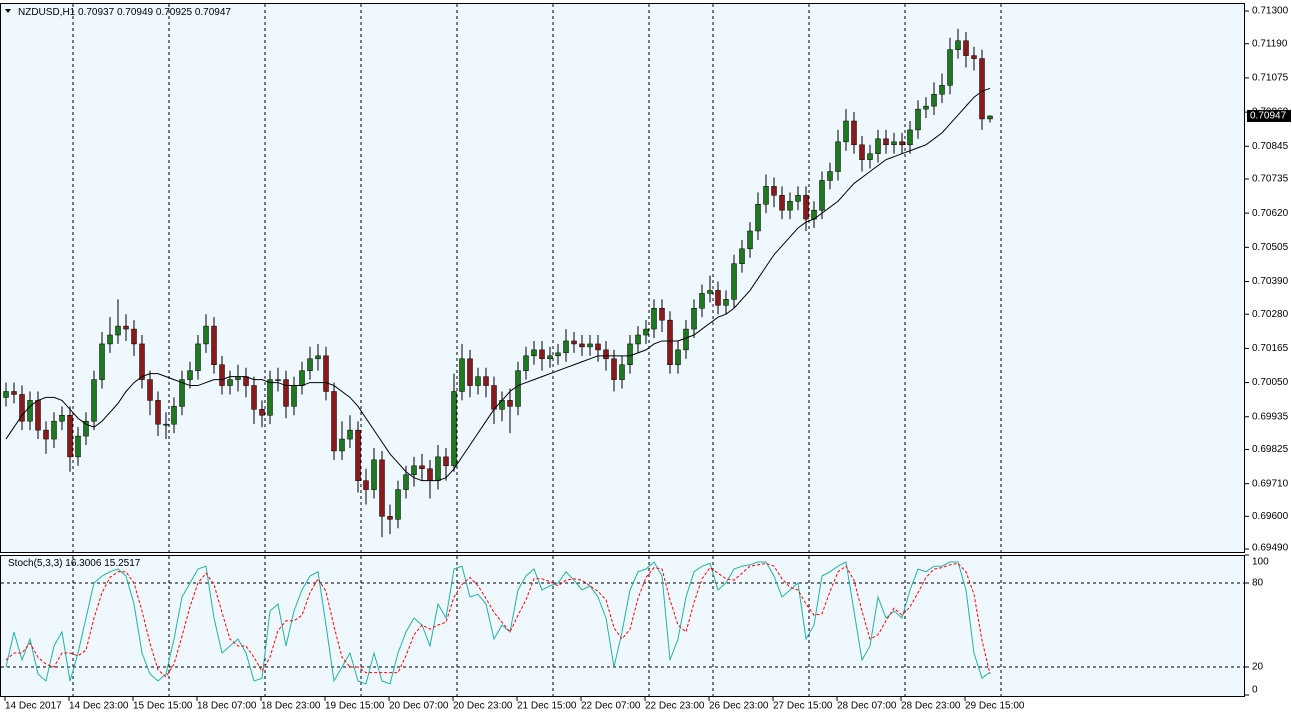  What do you see at coordinates (611, 706) in the screenshot?
I see `x-tick-label: 22 Dec 07:00` at bounding box center [611, 706].